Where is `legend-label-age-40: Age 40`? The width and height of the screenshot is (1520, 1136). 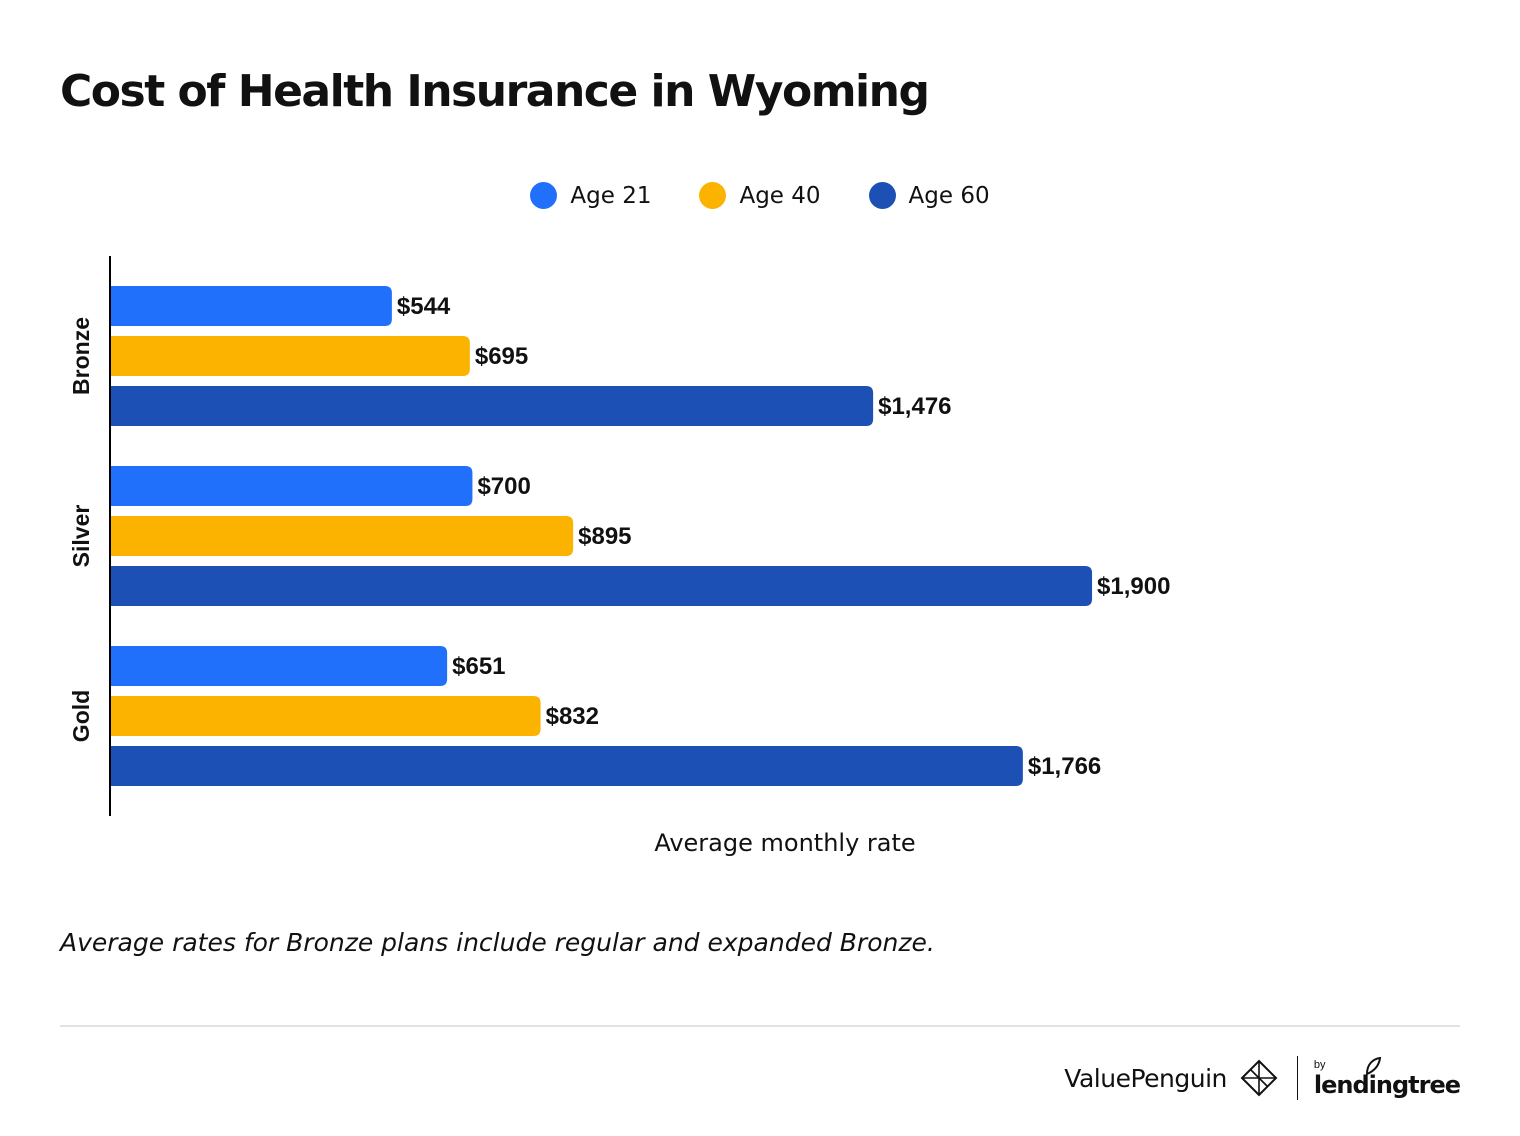
legend-label-age-40: Age 40 is located at coordinates (780, 195).